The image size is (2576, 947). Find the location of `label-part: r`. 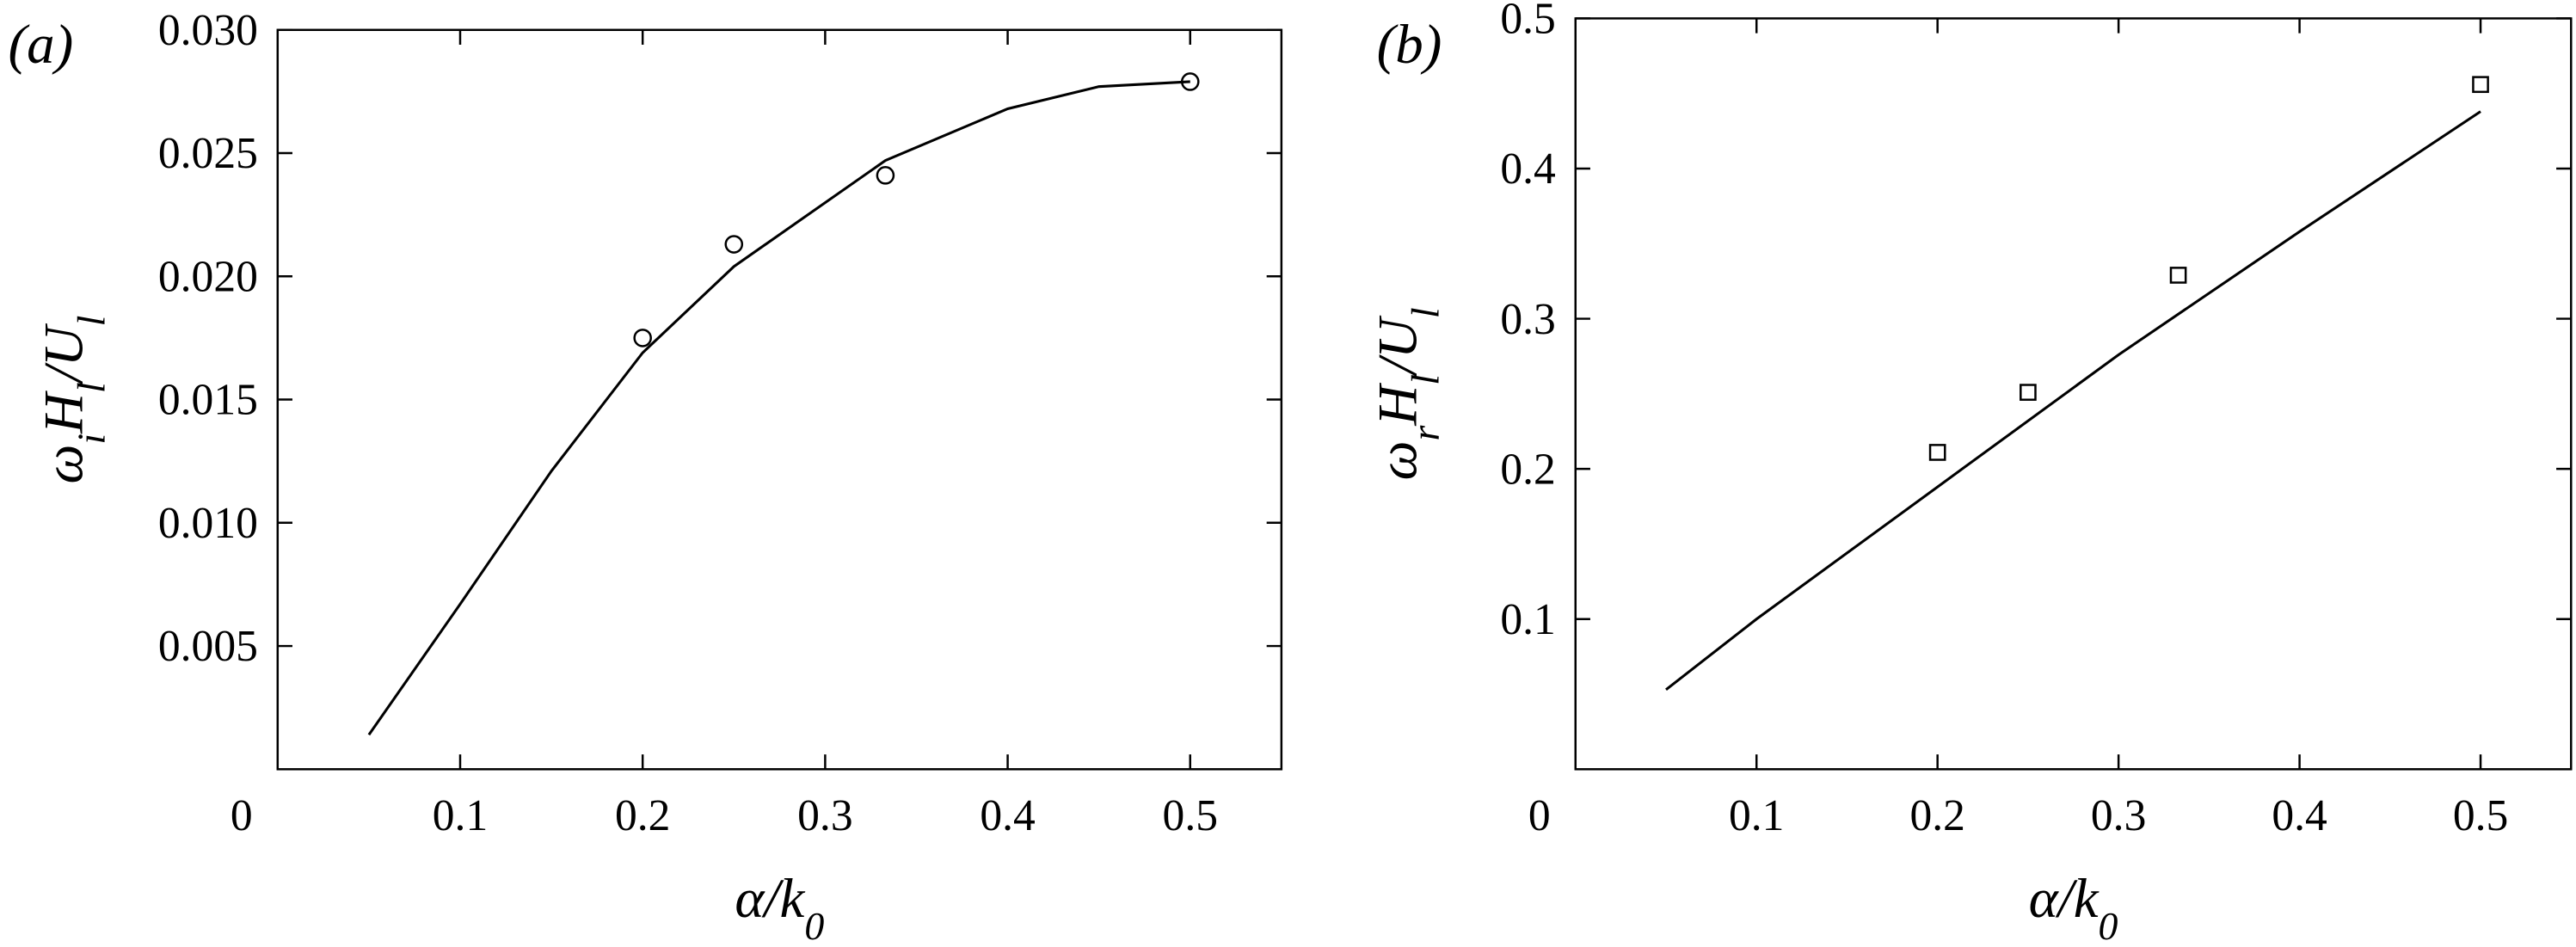

label-part: r is located at coordinates (1425, 434).